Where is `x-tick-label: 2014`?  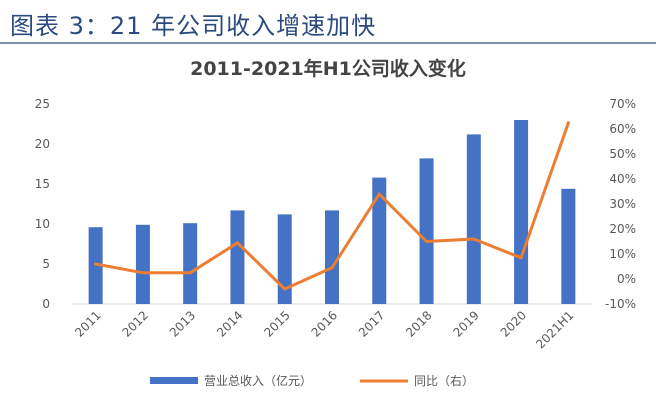 x-tick-label: 2014 is located at coordinates (229, 323).